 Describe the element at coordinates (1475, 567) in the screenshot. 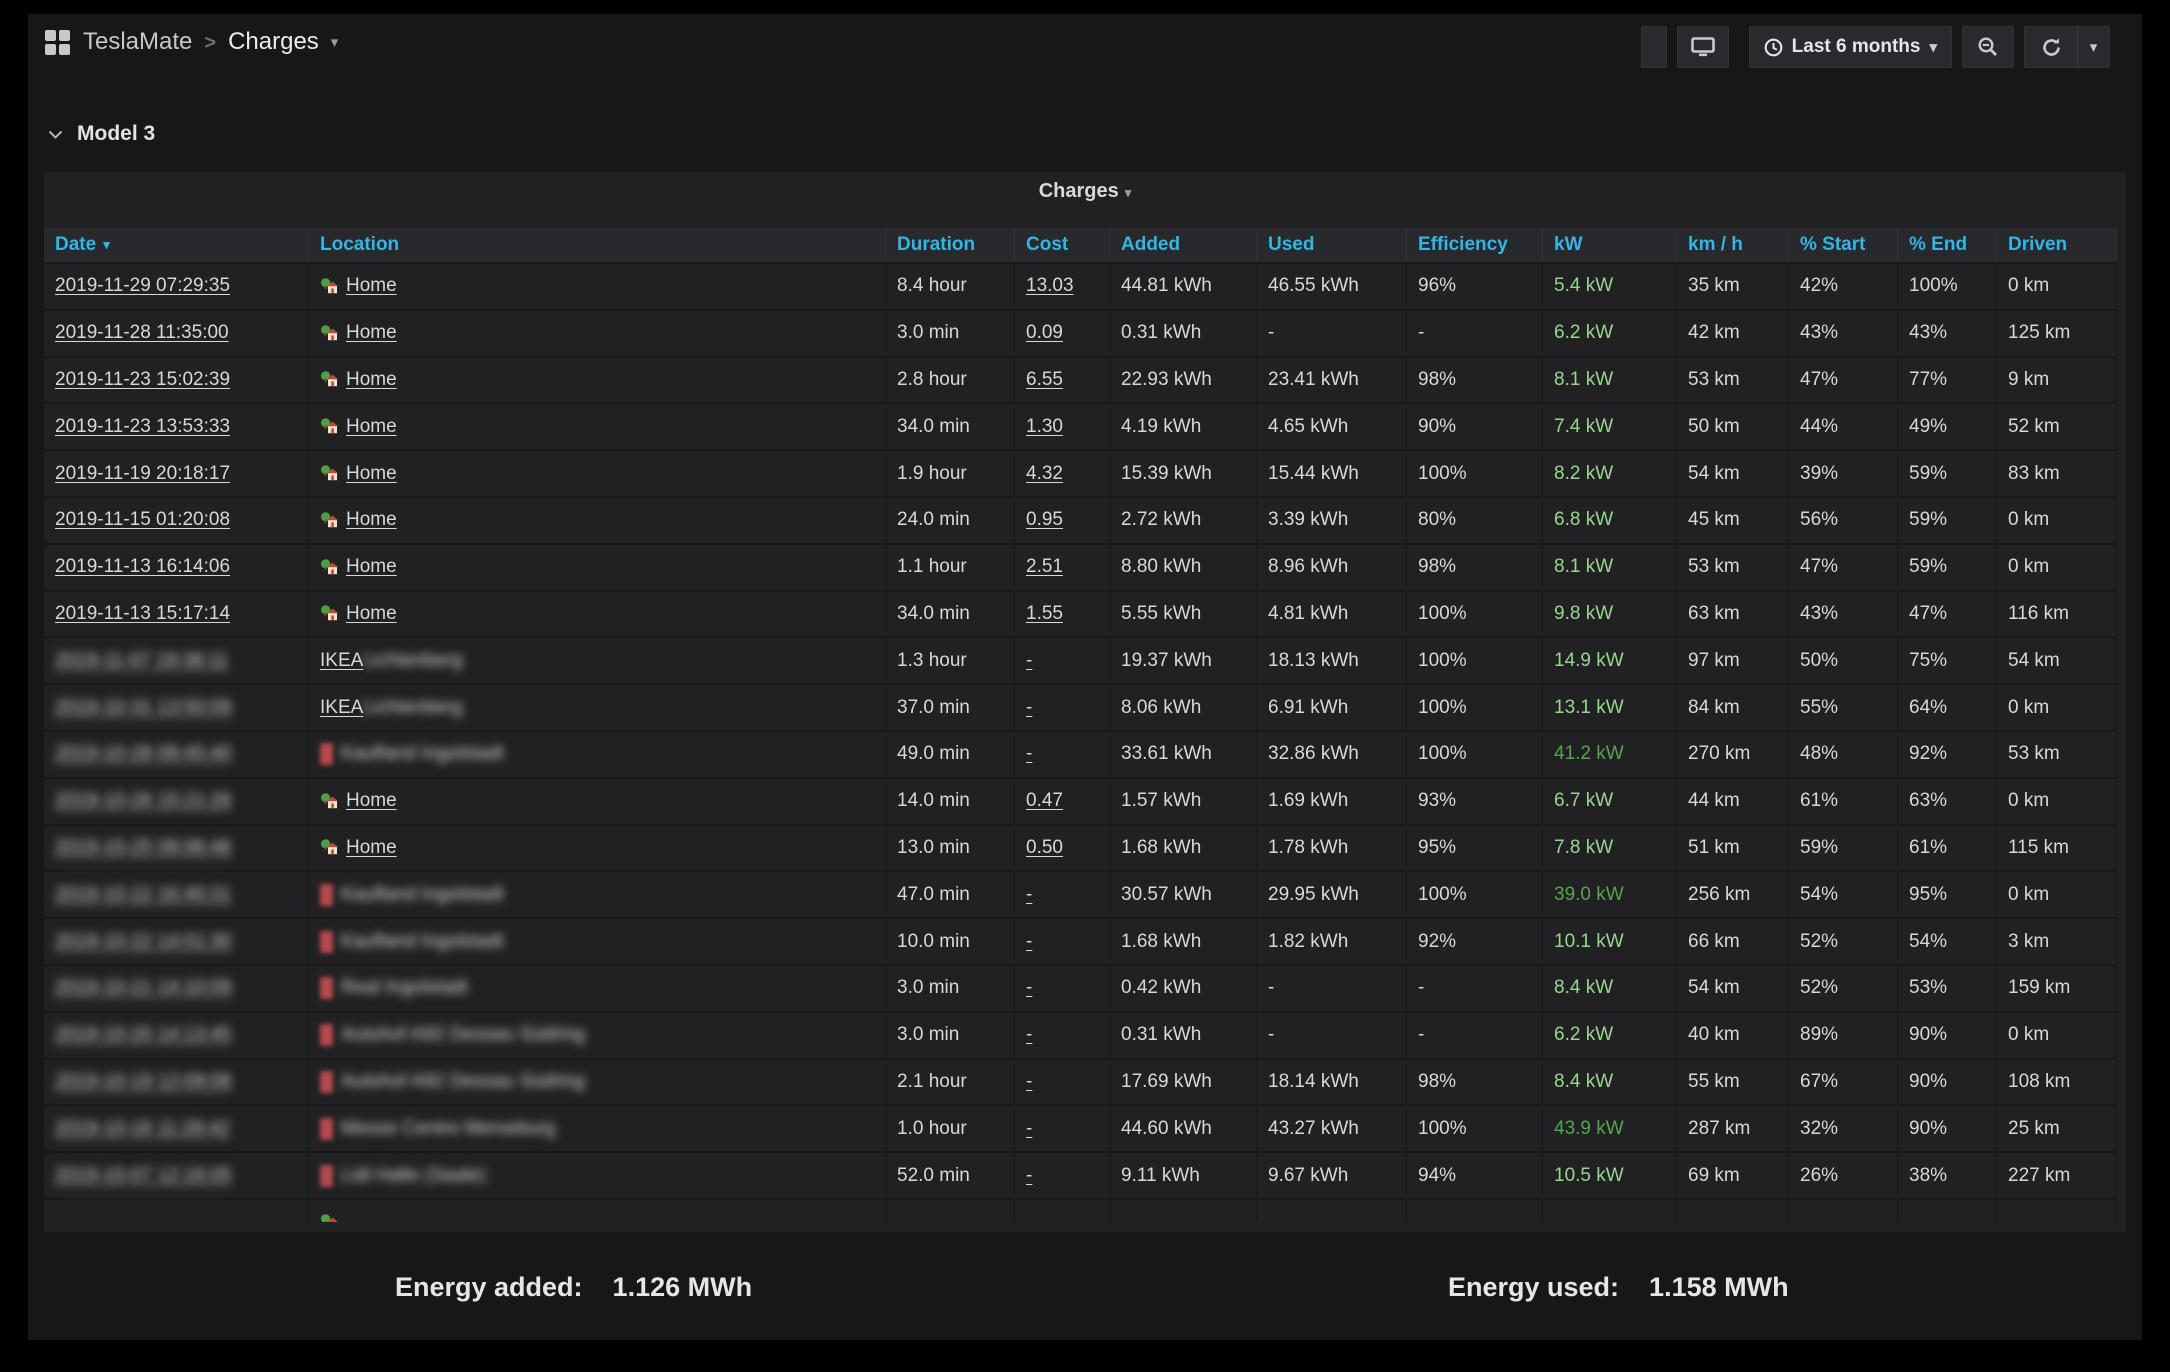

I see `cell-efficiency: 98%` at that location.